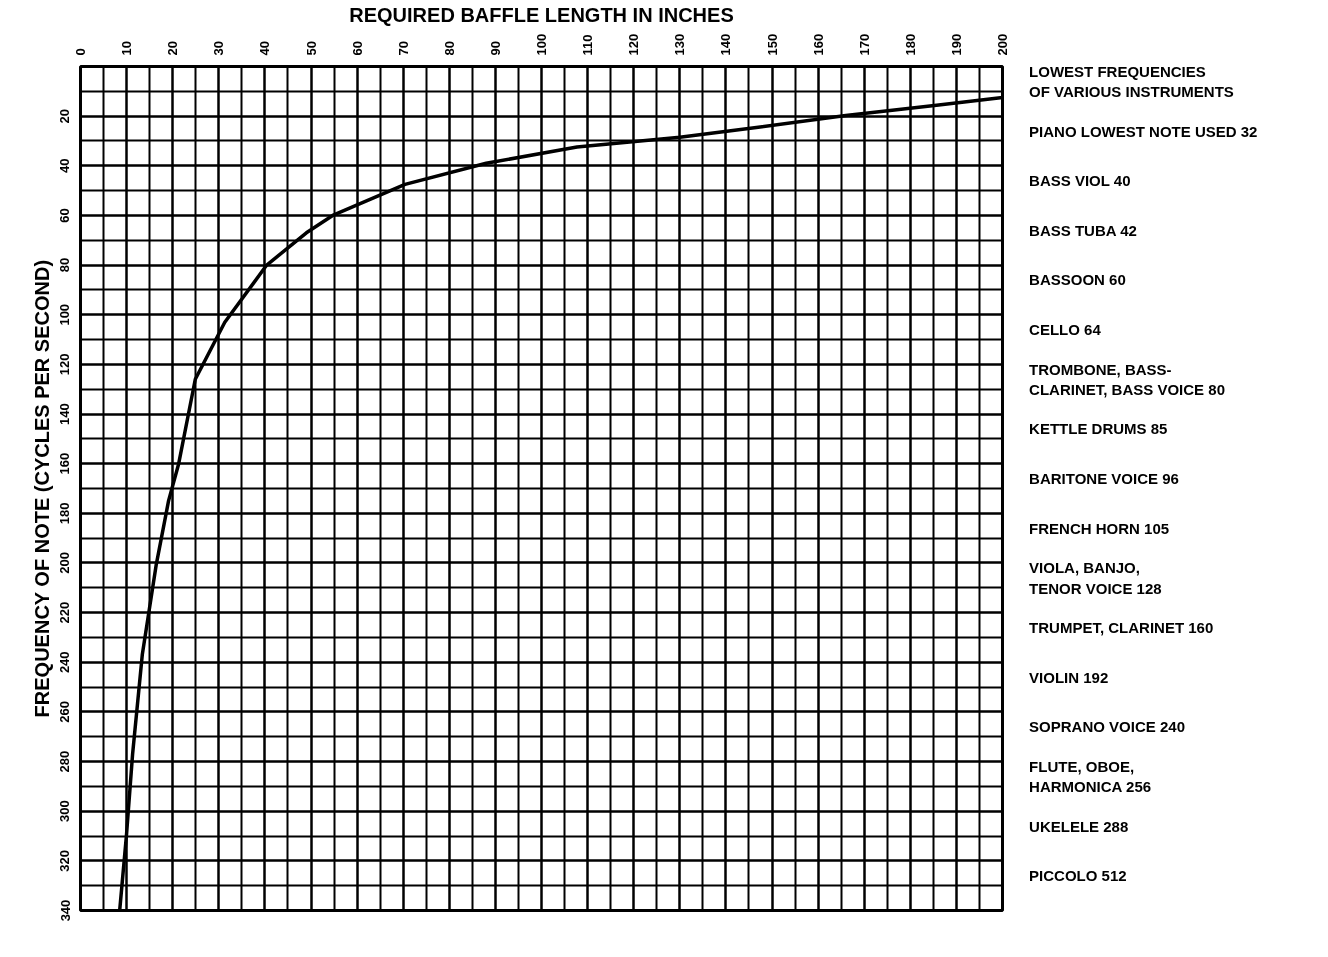 This screenshot has width=1328, height=957. Describe the element at coordinates (726, 44) in the screenshot. I see `x-tick-label: 140` at that location.